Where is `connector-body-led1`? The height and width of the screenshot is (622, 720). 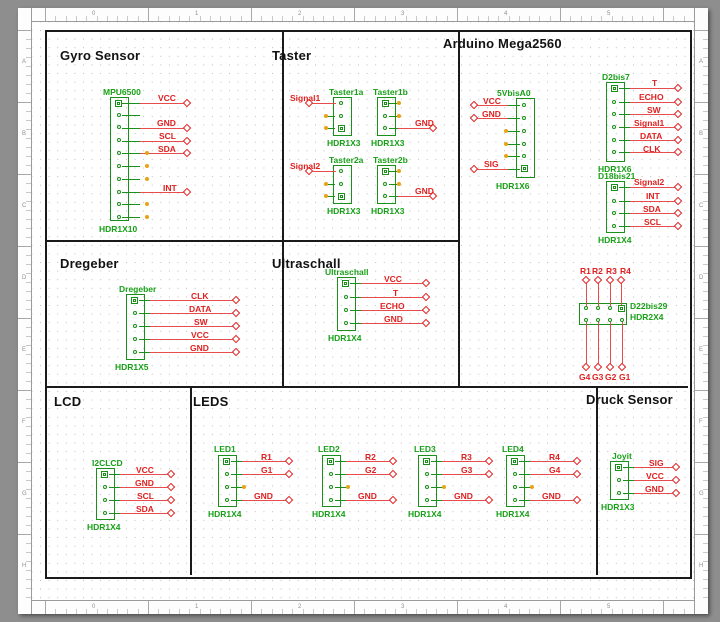 connector-body-led1 is located at coordinates (227, 481).